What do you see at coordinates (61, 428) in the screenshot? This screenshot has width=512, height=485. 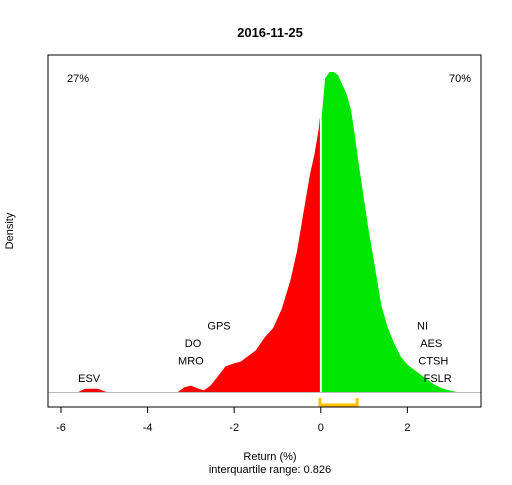 I see `x-tick-label: -6` at bounding box center [61, 428].